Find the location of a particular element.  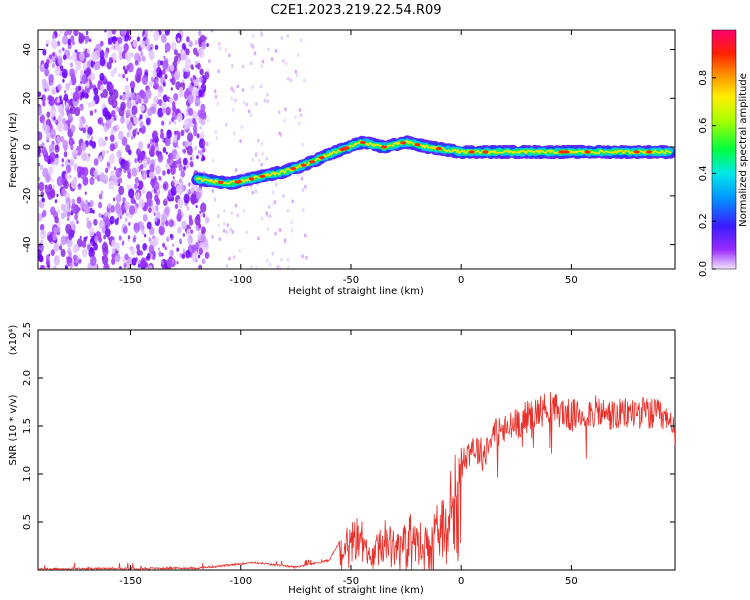

x-tick-label: 0 is located at coordinates (461, 581).